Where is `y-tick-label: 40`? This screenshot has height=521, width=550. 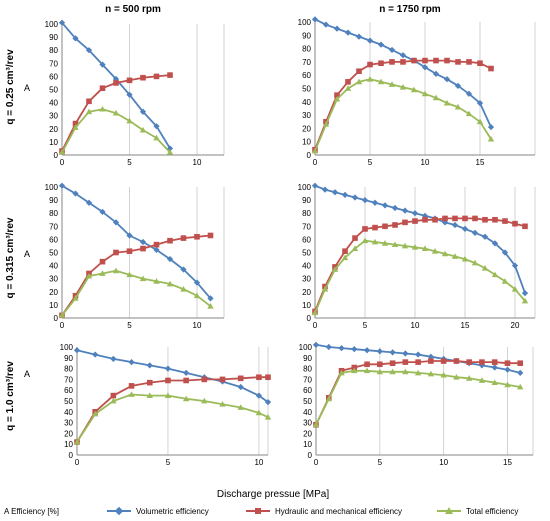 y-tick-label: 40 is located at coordinates (307, 412).